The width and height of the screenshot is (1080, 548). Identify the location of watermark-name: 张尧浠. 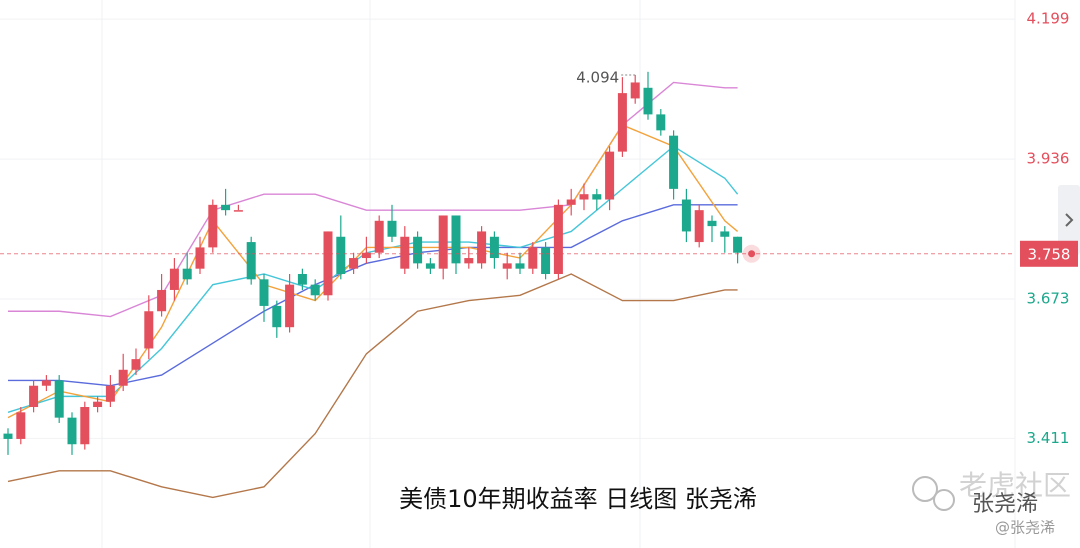
(1005, 504).